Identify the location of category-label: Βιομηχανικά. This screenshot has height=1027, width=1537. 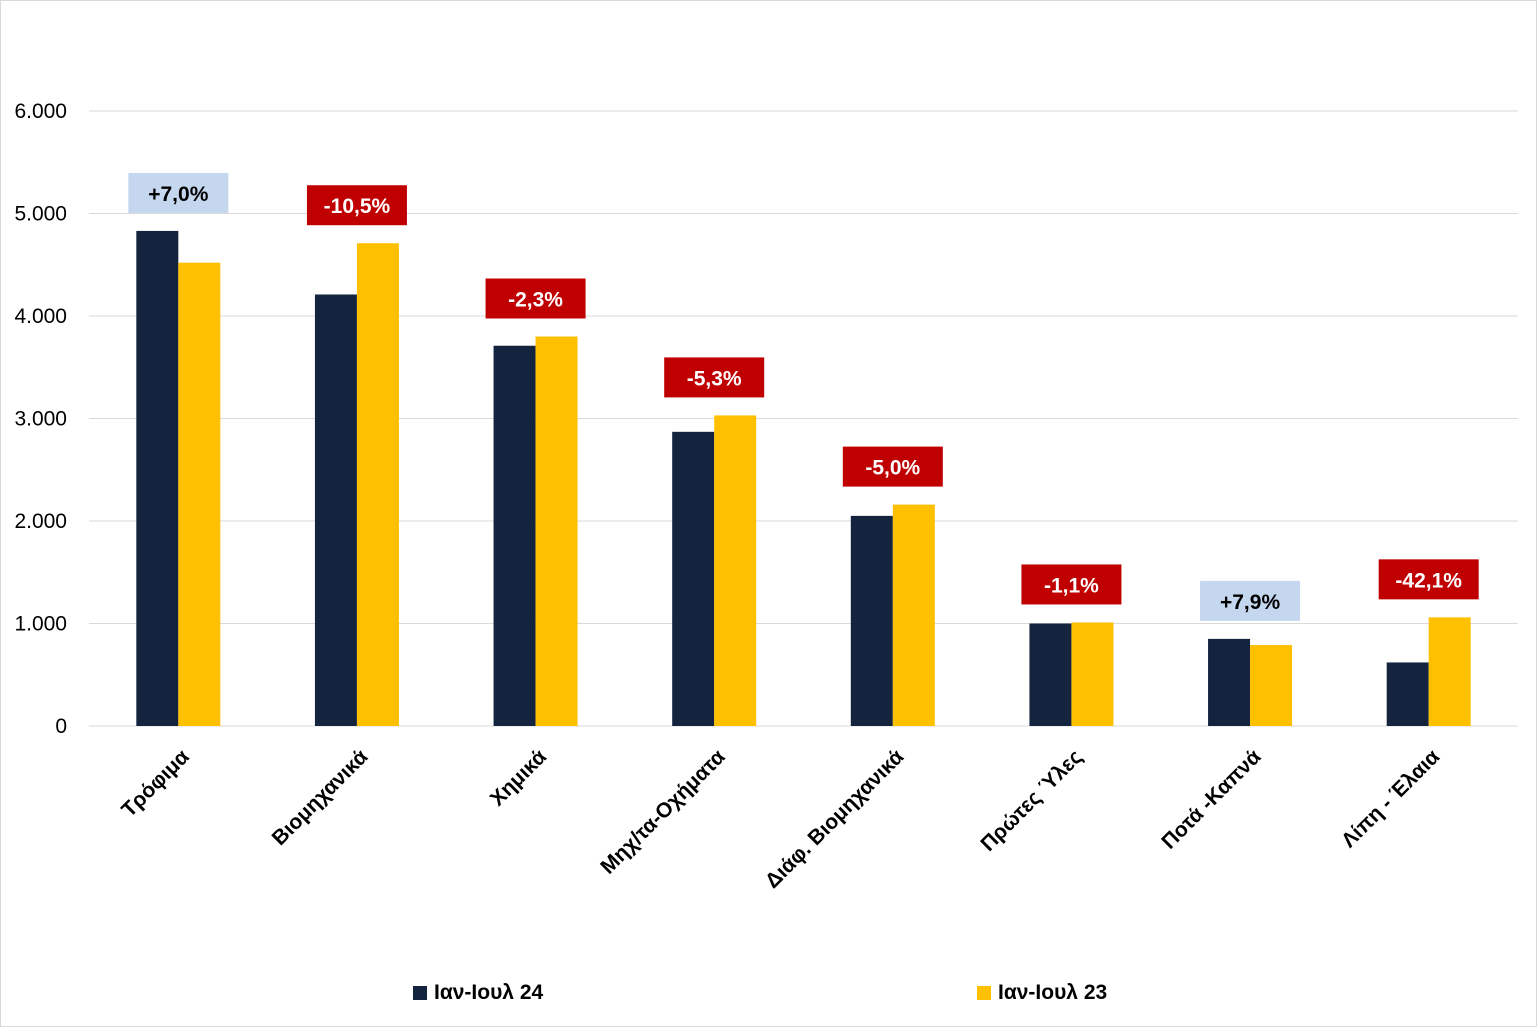
(320, 797).